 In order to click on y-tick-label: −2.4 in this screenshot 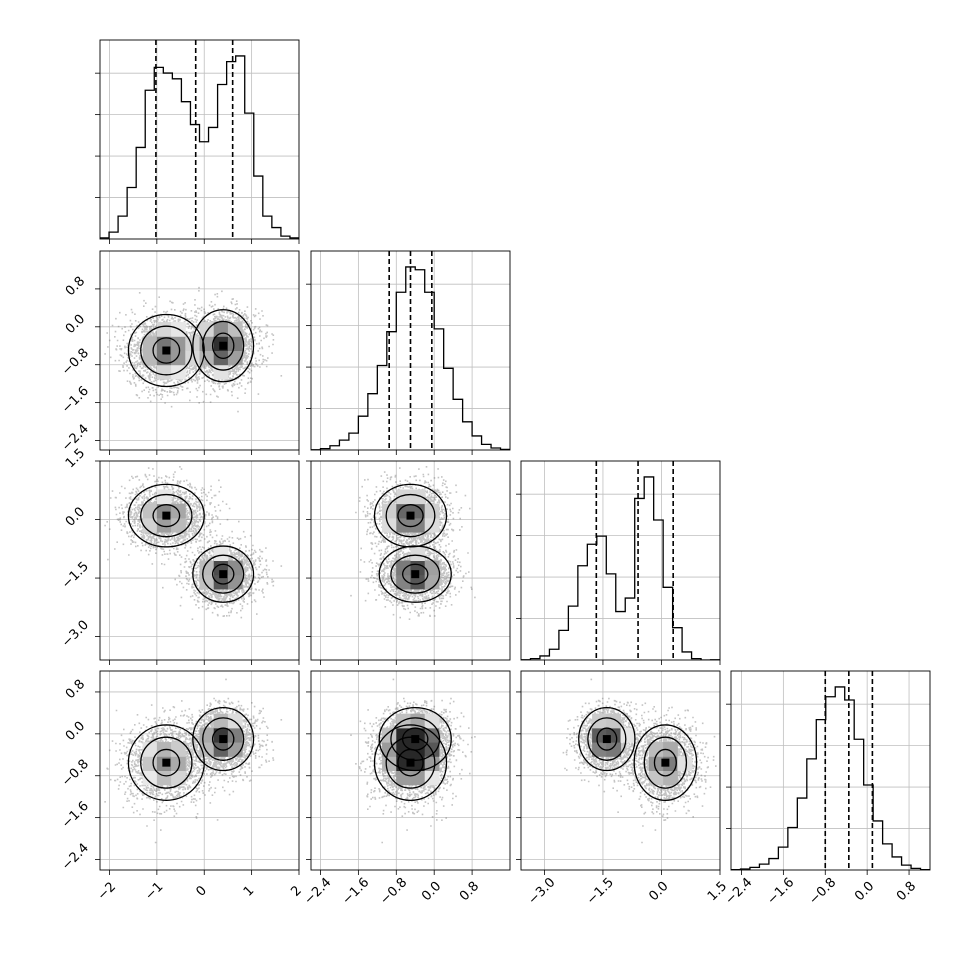, I will do `click(75, 857)`.